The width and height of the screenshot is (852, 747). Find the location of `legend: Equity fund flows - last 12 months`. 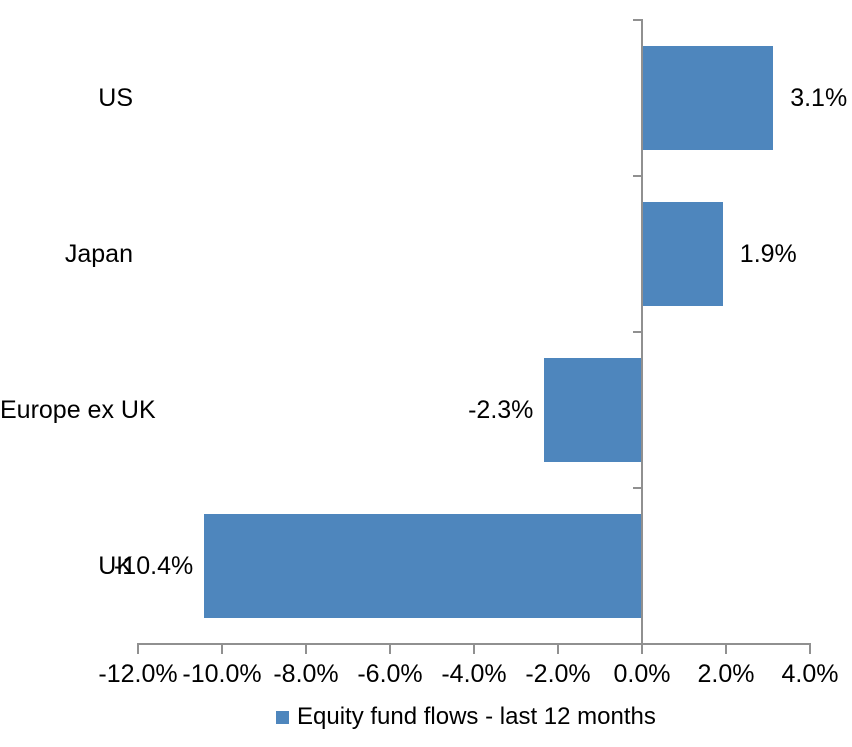

legend: Equity fund flows - last 12 months is located at coordinates (466, 717).